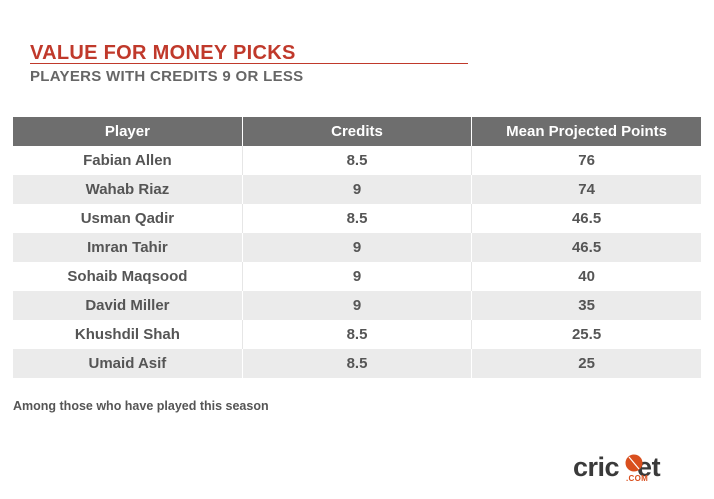 The width and height of the screenshot is (714, 499). What do you see at coordinates (167, 76) in the screenshot?
I see `chart-subtitle: PLAYERS WITH CREDITS 9 OR LESS` at bounding box center [167, 76].